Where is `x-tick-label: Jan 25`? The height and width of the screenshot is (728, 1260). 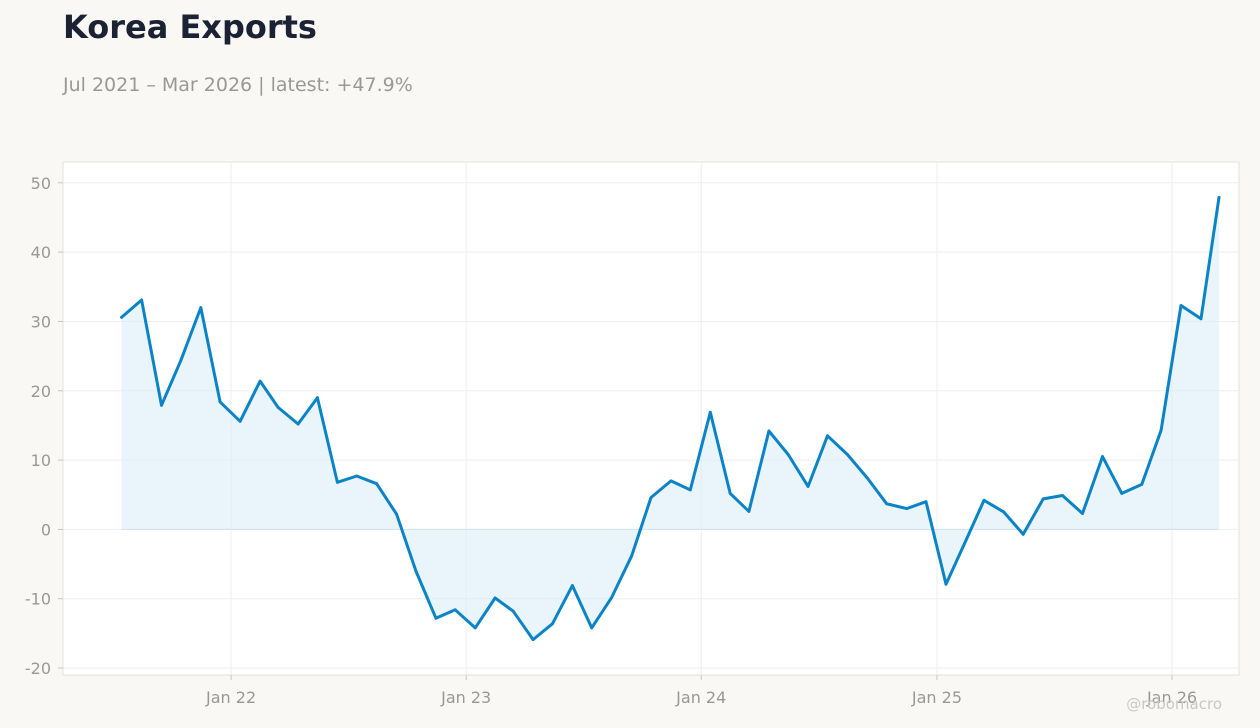 x-tick-label: Jan 25 is located at coordinates (936, 697).